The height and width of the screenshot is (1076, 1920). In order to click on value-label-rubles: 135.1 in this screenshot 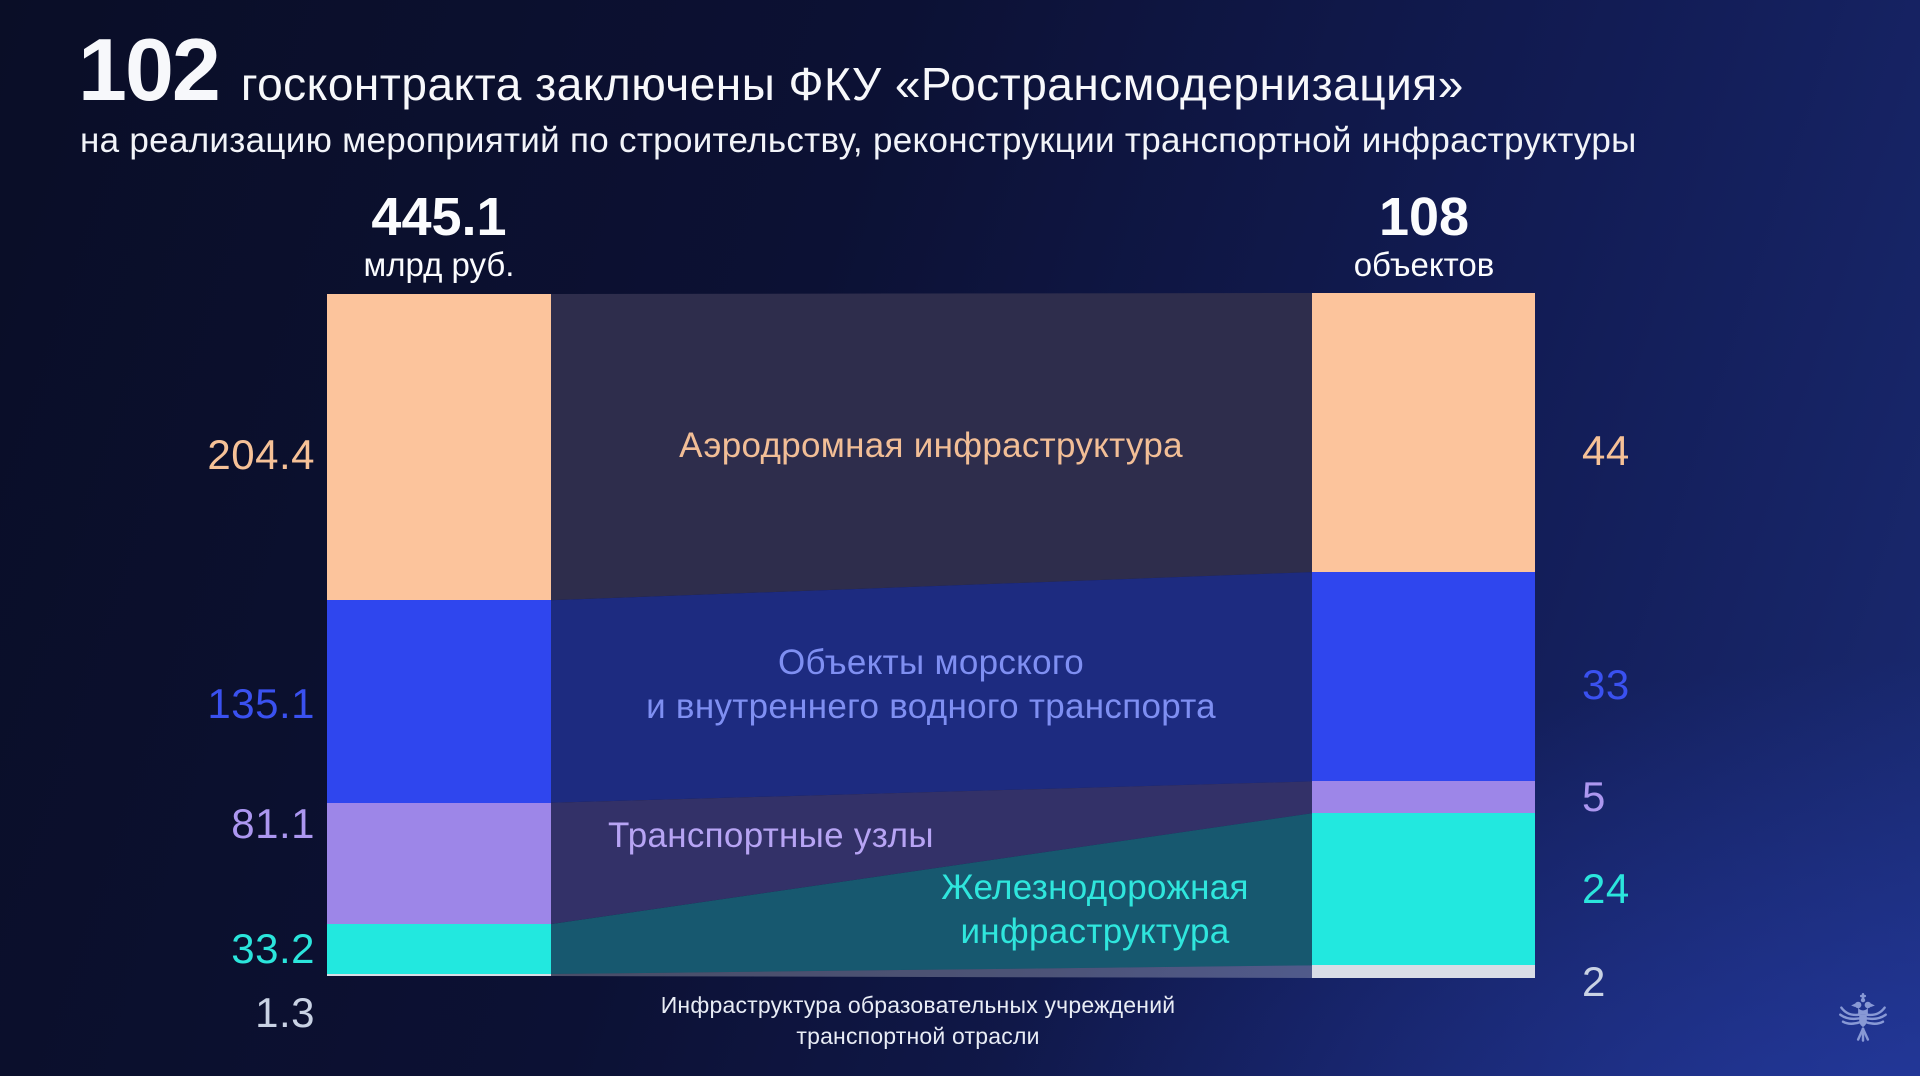, I will do `click(261, 703)`.